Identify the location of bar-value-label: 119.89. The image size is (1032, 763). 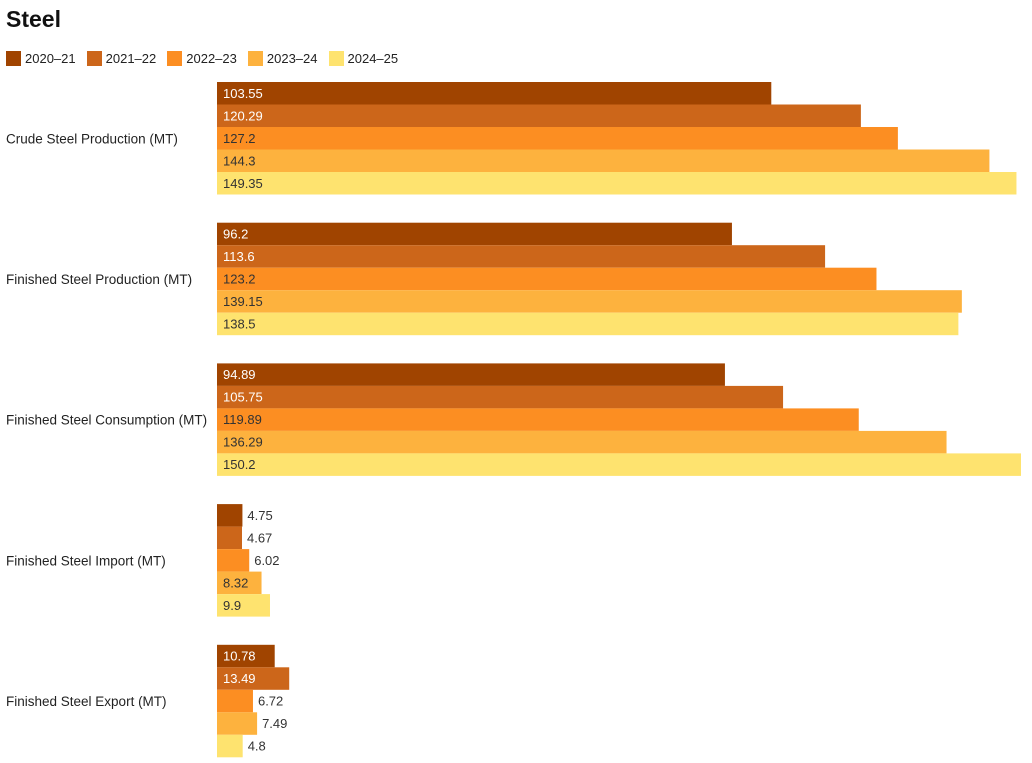
(242, 419).